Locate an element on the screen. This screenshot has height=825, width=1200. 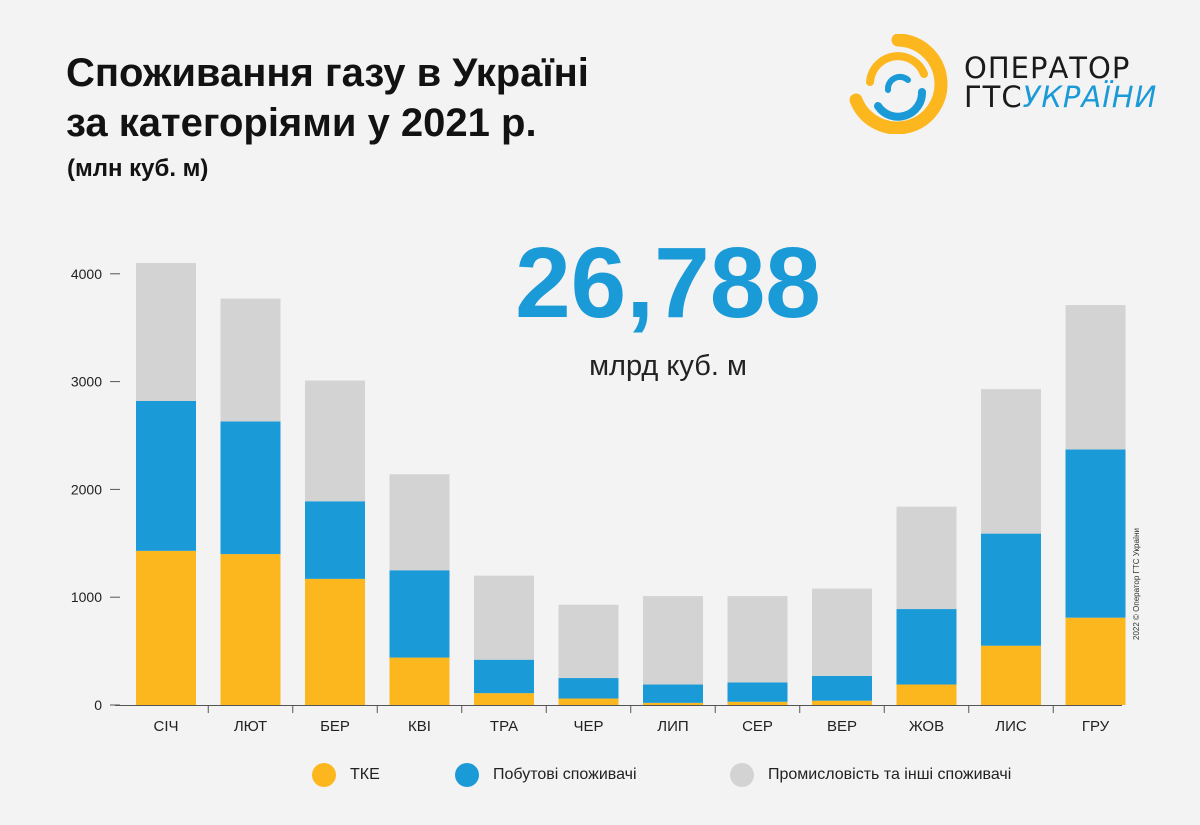
legend-label: ТКЕ is located at coordinates (365, 774).